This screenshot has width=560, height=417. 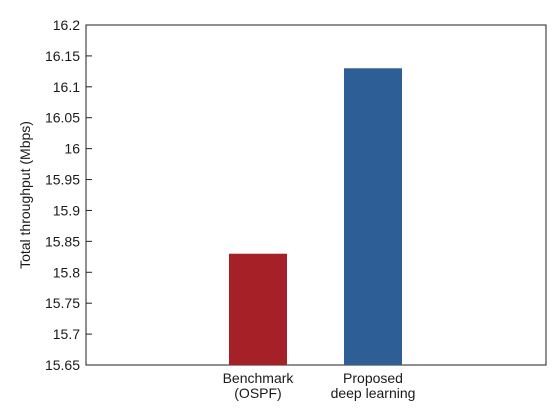 What do you see at coordinates (66, 25) in the screenshot?
I see `y-tick-label: 16.2` at bounding box center [66, 25].